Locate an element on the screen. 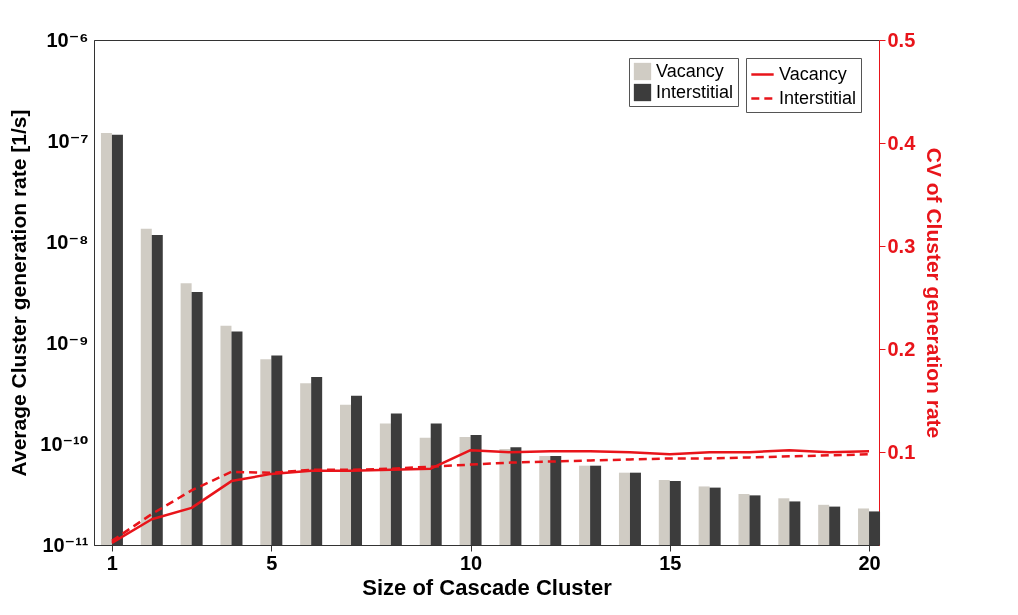  y-tick-label: 10⁻⁷ is located at coordinates (68, 140).